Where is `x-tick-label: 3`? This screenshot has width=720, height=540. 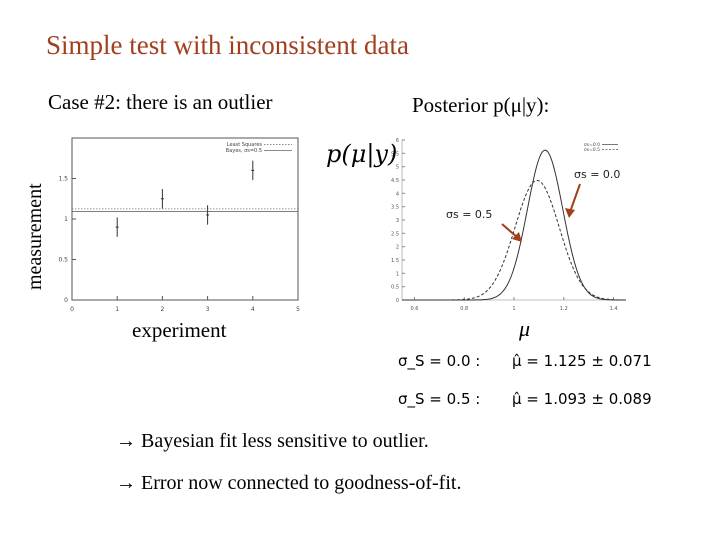 x-tick-label: 3 is located at coordinates (208, 309).